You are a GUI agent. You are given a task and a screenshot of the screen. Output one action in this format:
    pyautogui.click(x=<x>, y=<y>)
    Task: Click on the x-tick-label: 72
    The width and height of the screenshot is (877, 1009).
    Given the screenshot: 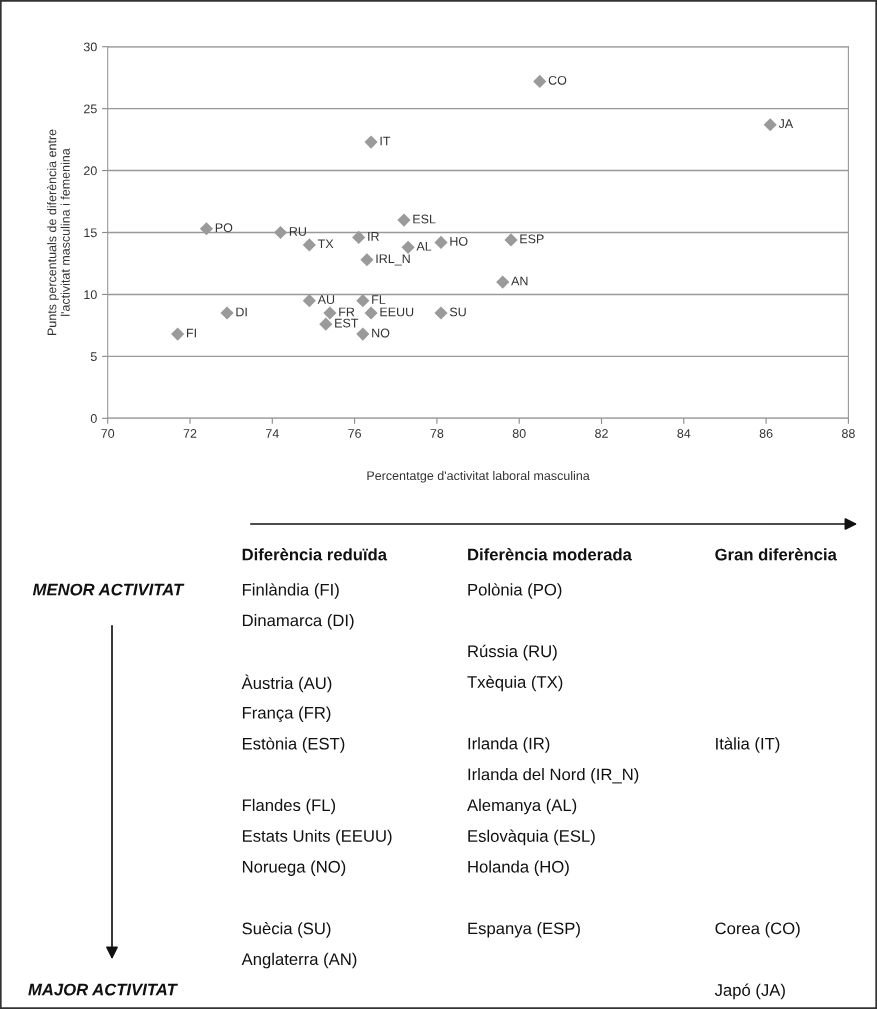 What is the action you would take?
    pyautogui.click(x=190, y=433)
    